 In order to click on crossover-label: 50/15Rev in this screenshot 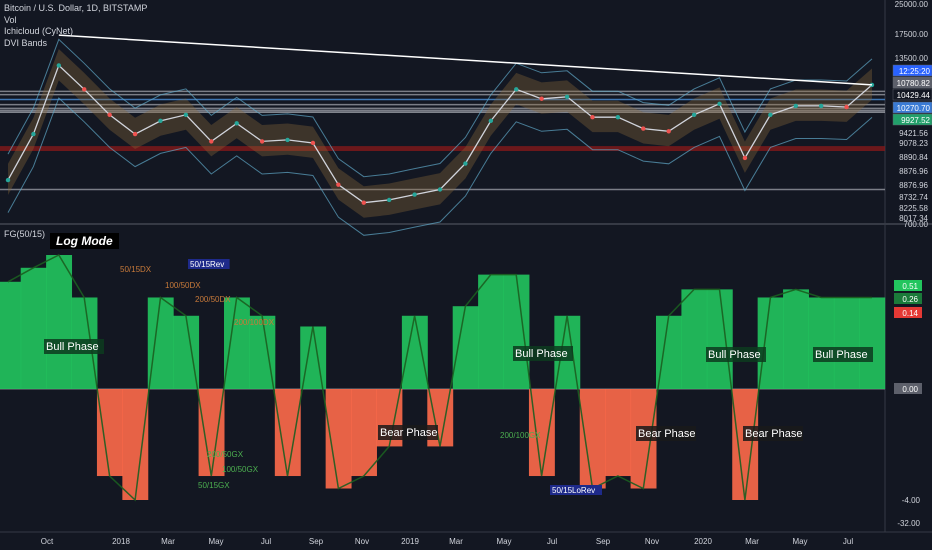, I will do `click(207, 264)`.